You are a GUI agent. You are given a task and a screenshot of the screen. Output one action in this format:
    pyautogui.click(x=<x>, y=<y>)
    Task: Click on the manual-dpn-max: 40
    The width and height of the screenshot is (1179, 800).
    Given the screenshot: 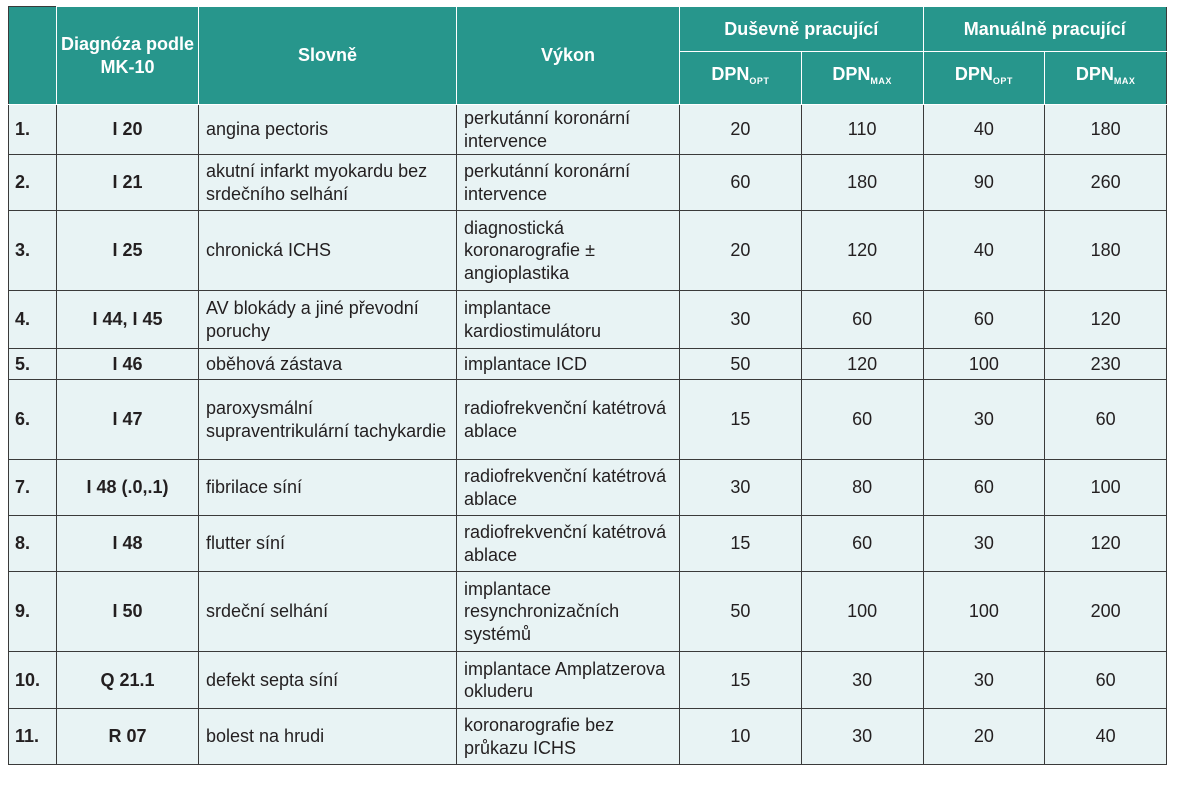 What is the action you would take?
    pyautogui.click(x=1106, y=736)
    